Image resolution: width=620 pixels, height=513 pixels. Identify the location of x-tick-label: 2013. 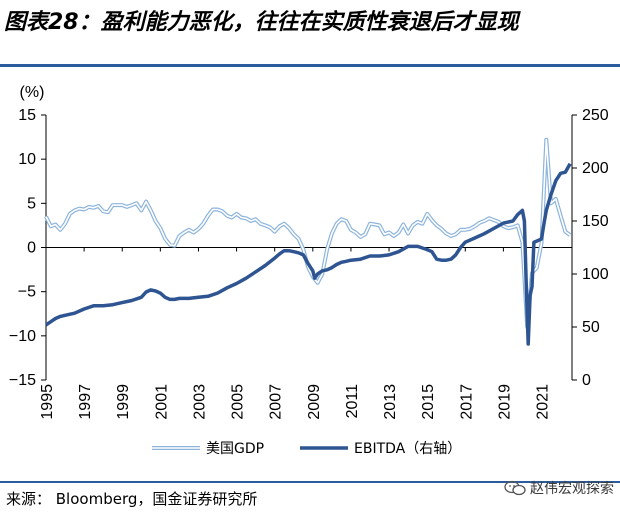
(390, 402).